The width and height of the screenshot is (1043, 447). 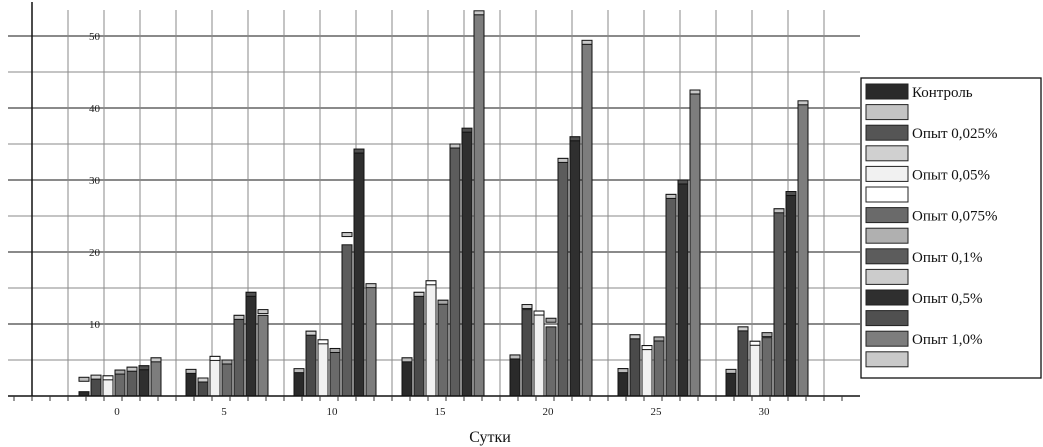 What do you see at coordinates (490, 437) in the screenshot?
I see `x-axis-title: Сутки` at bounding box center [490, 437].